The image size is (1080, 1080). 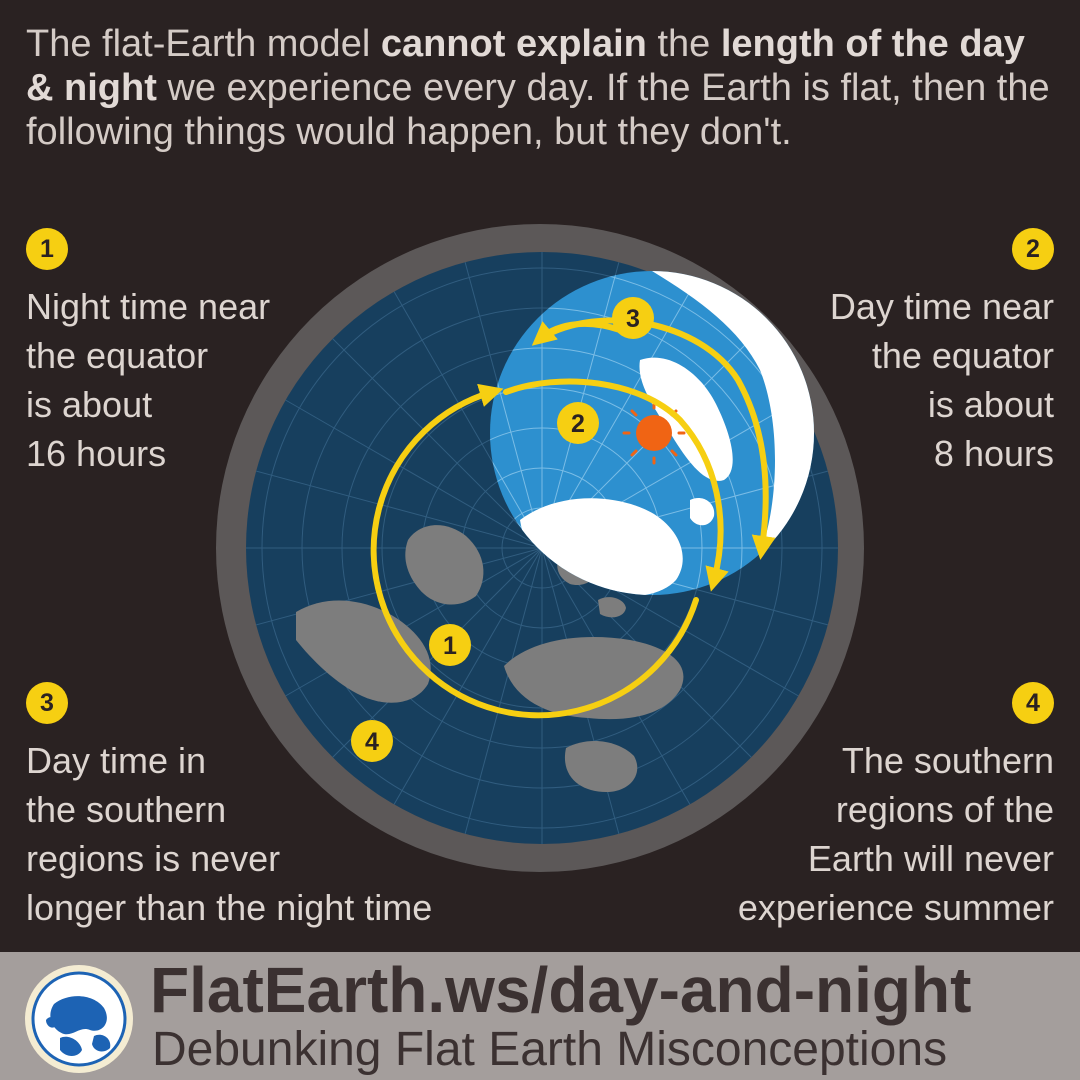 I want to click on continent-south-america, so click(x=363, y=651).